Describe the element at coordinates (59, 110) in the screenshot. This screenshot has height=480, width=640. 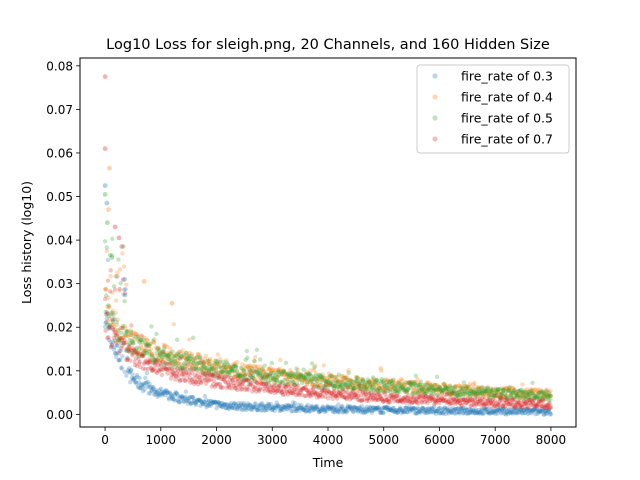
I see `y-tick-label: 0.07` at that location.